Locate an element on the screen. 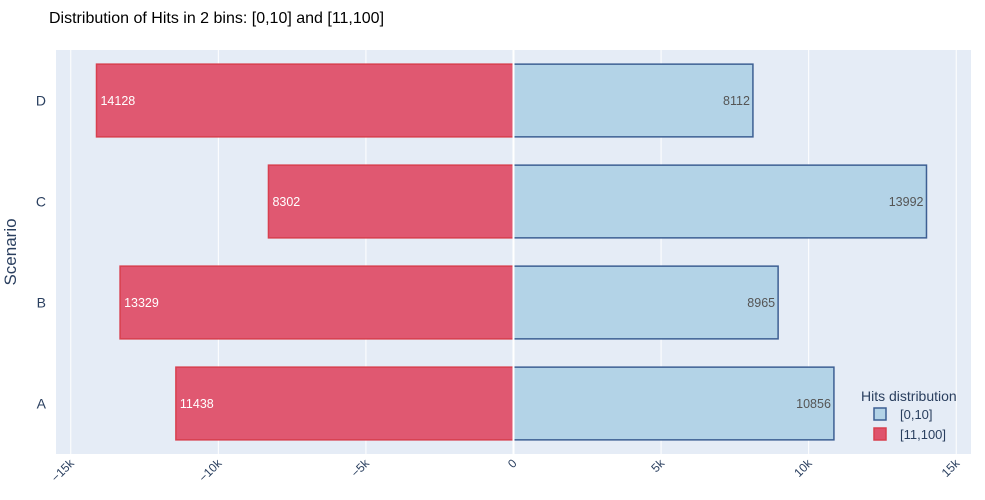 The height and width of the screenshot is (500, 985). y-tick-label: D is located at coordinates (41, 101).